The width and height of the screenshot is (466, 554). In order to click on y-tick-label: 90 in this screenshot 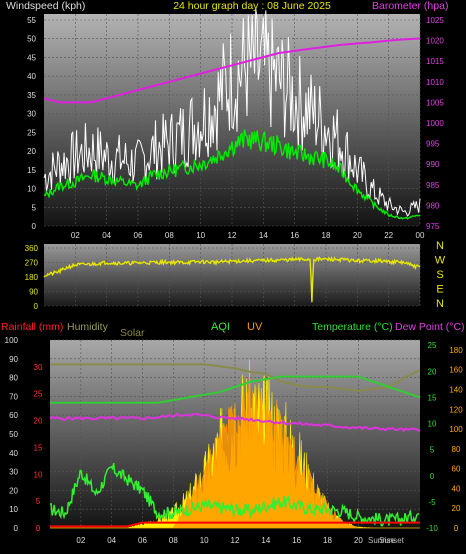, I will do `click(13, 359)`.